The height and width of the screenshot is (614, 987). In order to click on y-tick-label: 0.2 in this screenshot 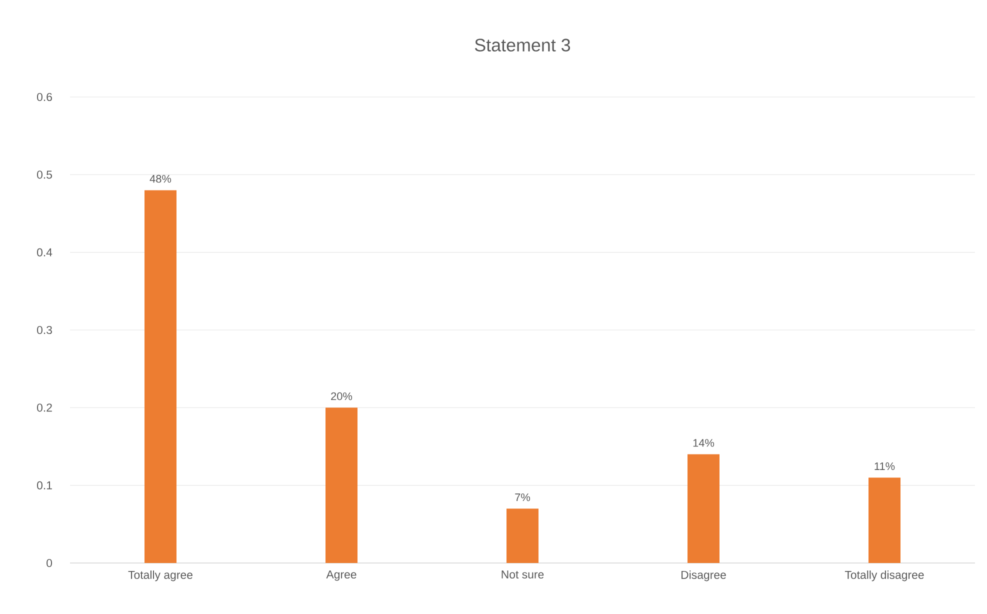, I will do `click(44, 408)`.